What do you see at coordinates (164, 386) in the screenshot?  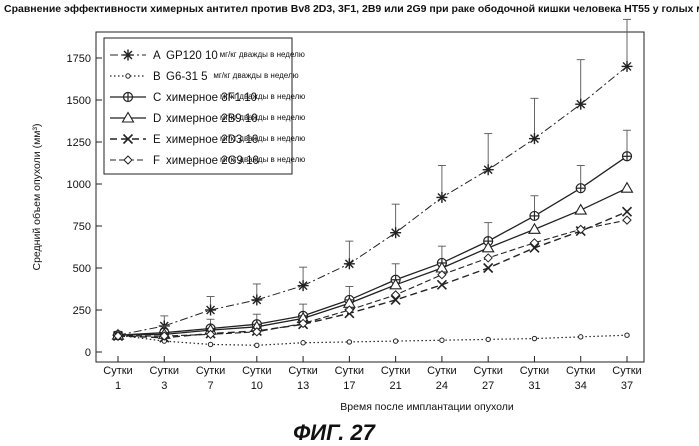 I see `x-tick-label: 3` at bounding box center [164, 386].